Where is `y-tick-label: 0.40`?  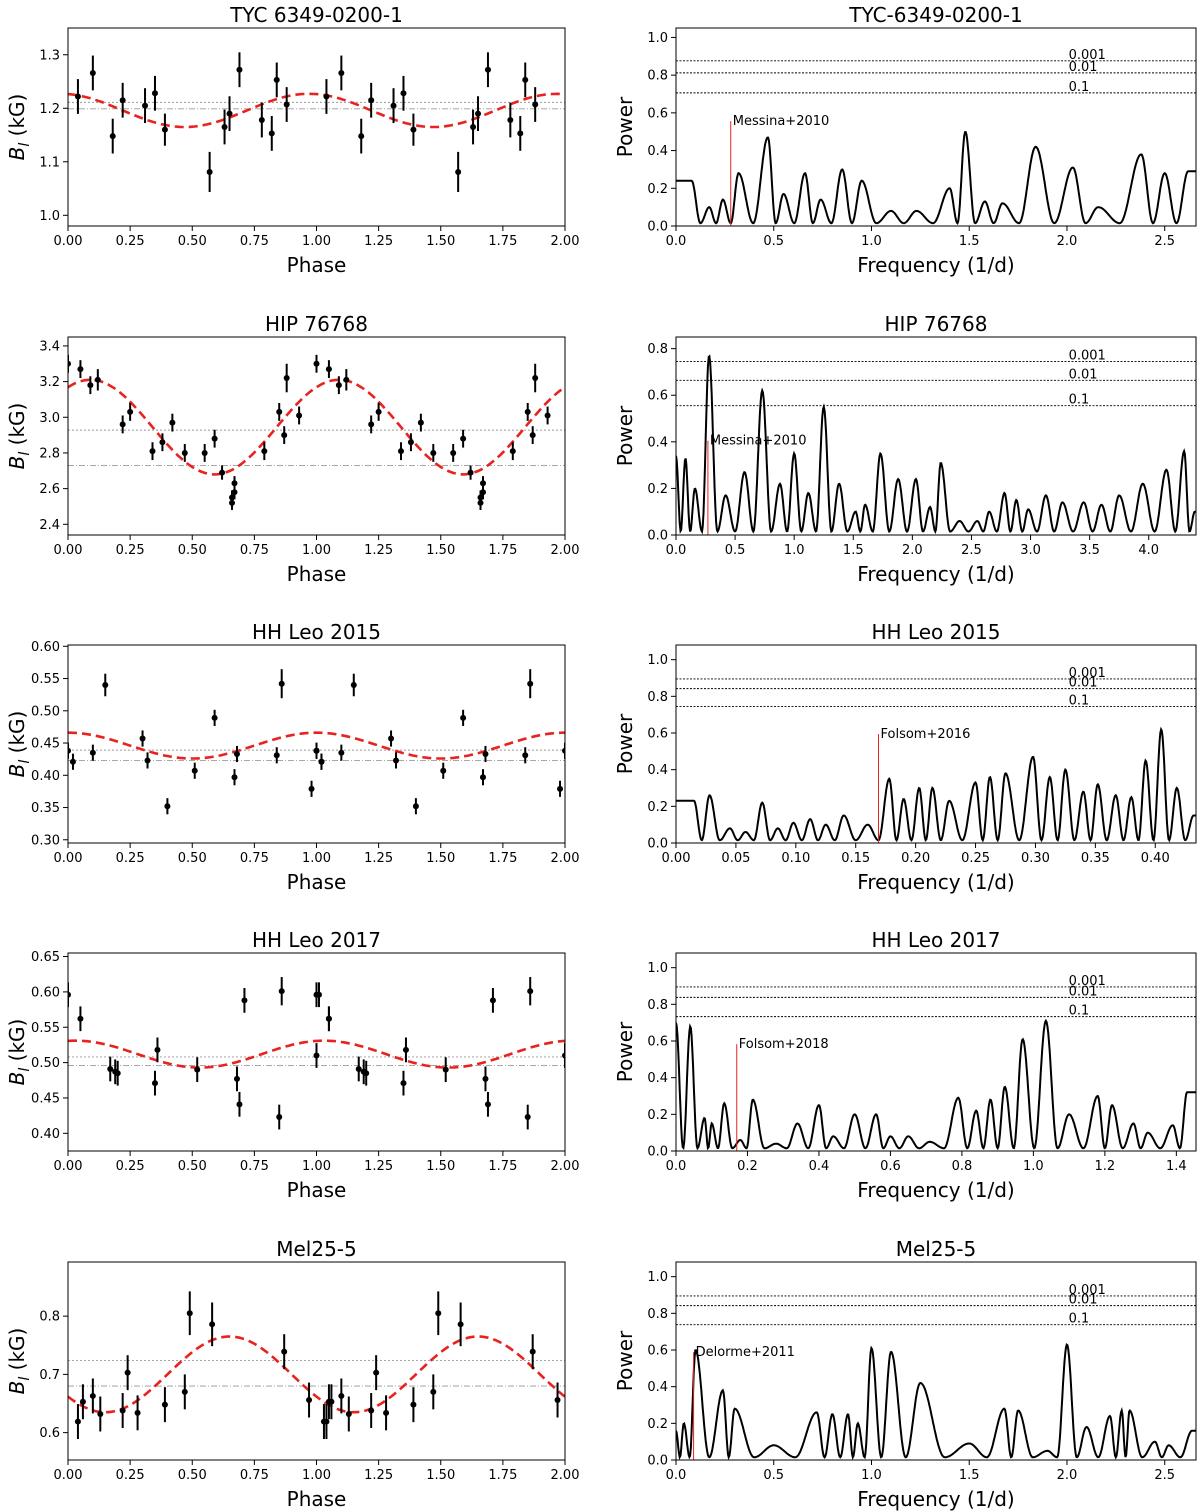 y-tick-label: 0.40 is located at coordinates (45, 1134).